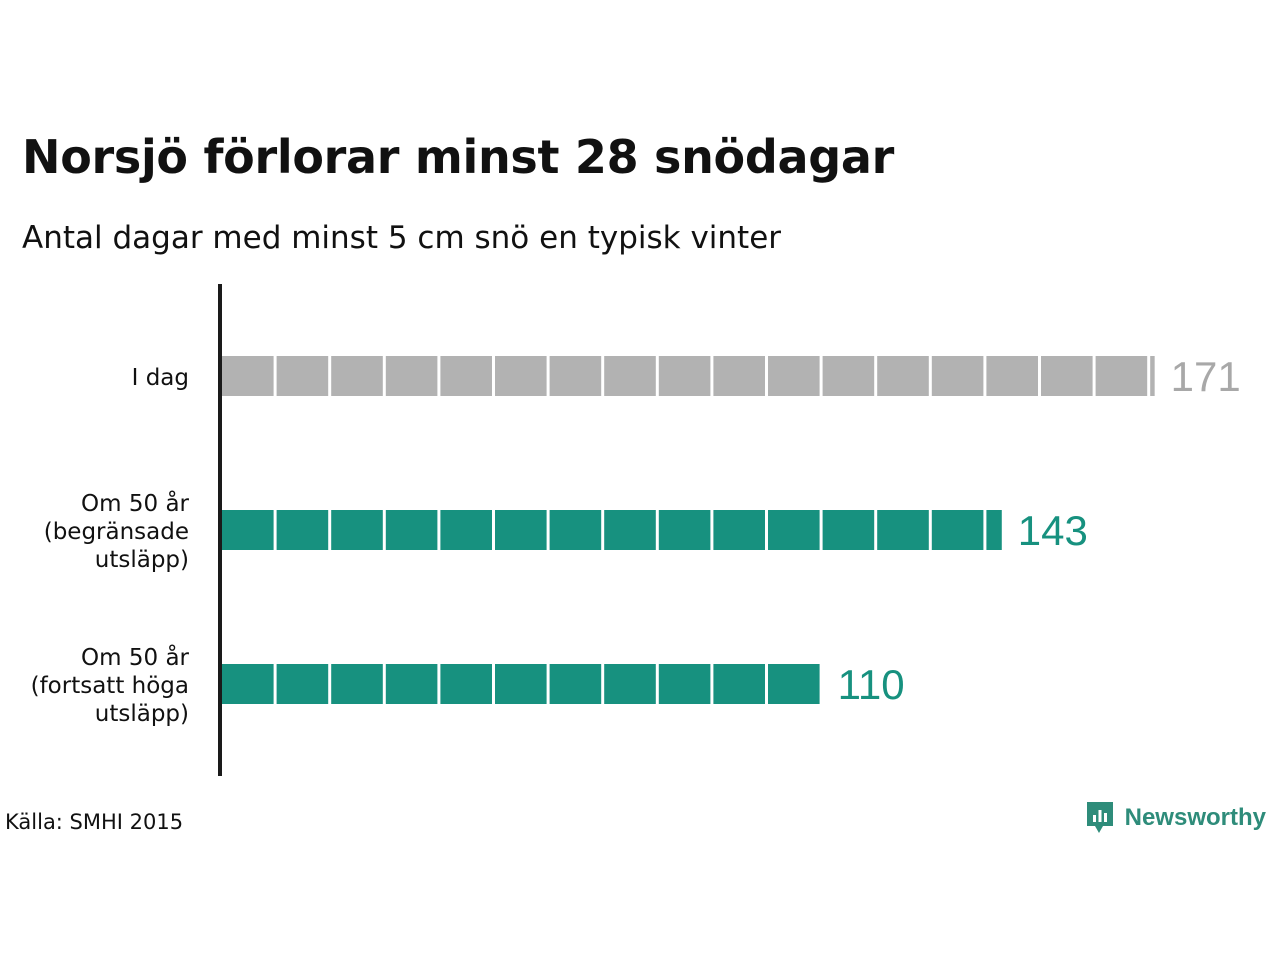 The width and height of the screenshot is (1280, 960). What do you see at coordinates (458, 157) in the screenshot?
I see `chart-title: Norsjö förlorar minst 28 snödagar` at bounding box center [458, 157].